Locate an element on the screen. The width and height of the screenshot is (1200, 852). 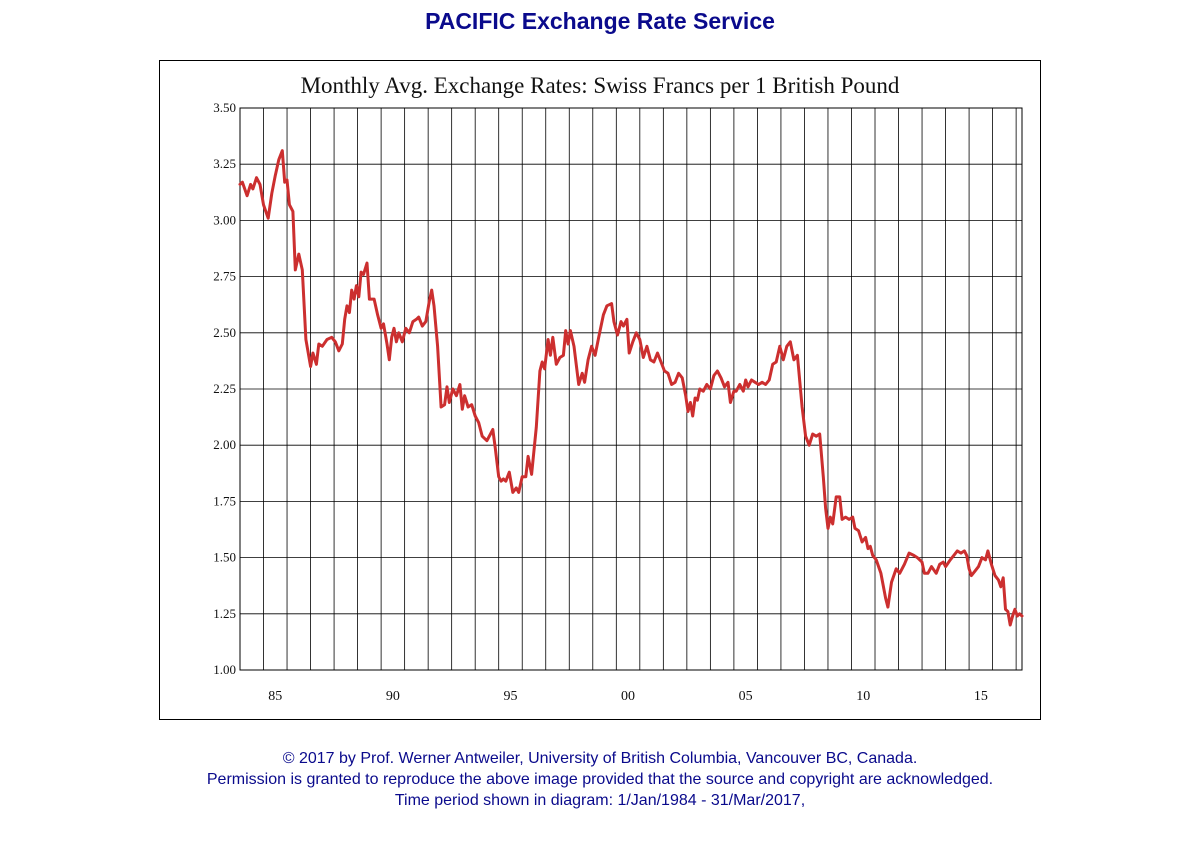
x-tick-label: 85 is located at coordinates (275, 696).